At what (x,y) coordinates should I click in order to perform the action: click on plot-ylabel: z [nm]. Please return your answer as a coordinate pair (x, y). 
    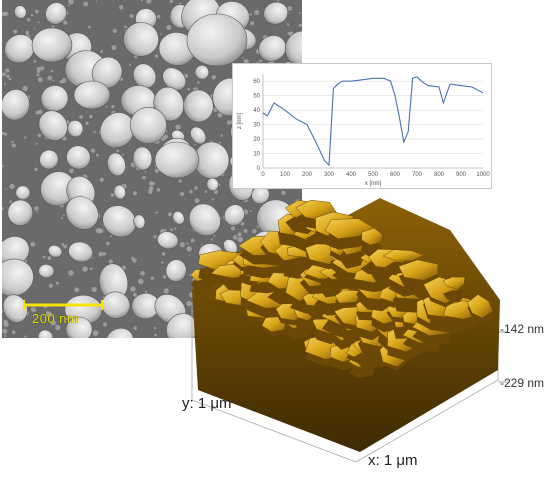
    Looking at the image, I should click on (240, 121).